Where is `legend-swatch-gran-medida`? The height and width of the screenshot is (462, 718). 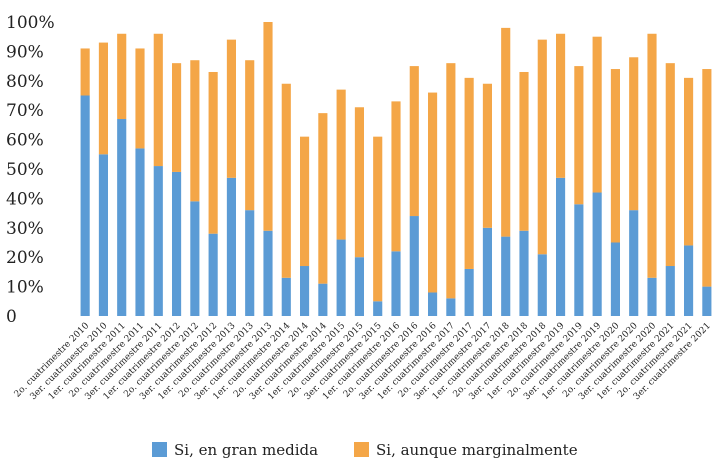
legend-swatch-gran-medida is located at coordinates (159, 449).